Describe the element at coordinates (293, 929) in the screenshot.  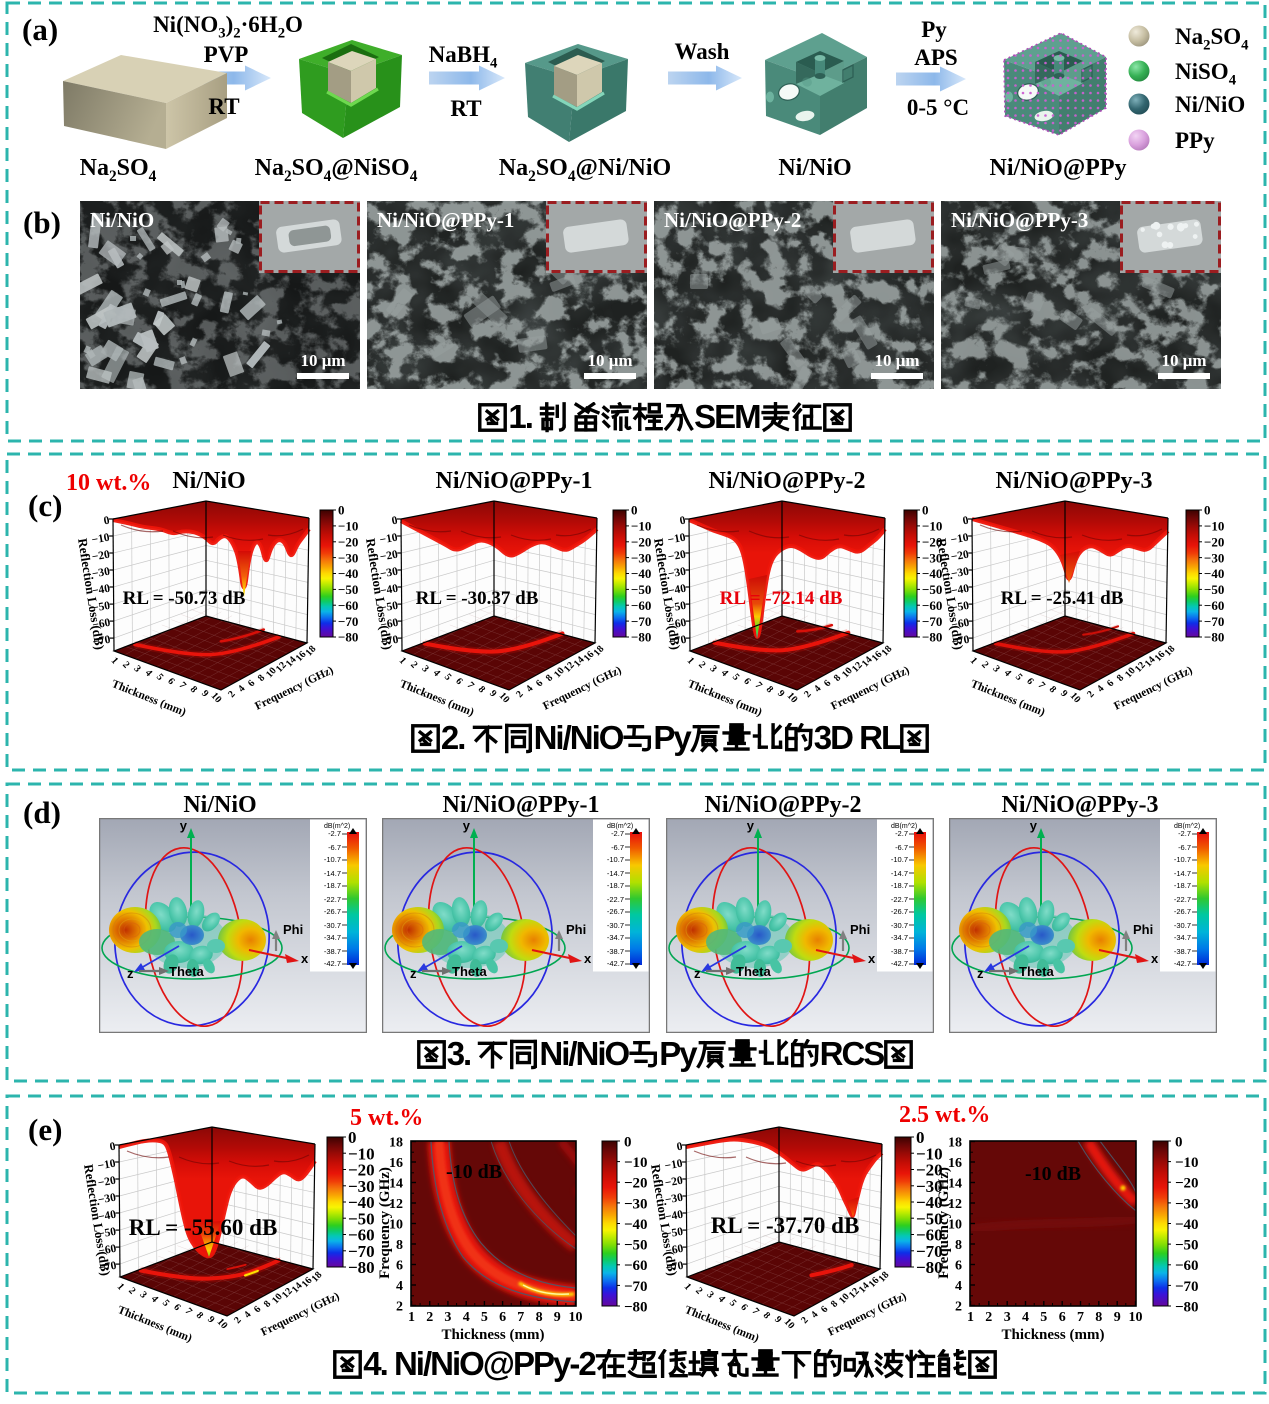
I see `svg-text: Phi` at that location.